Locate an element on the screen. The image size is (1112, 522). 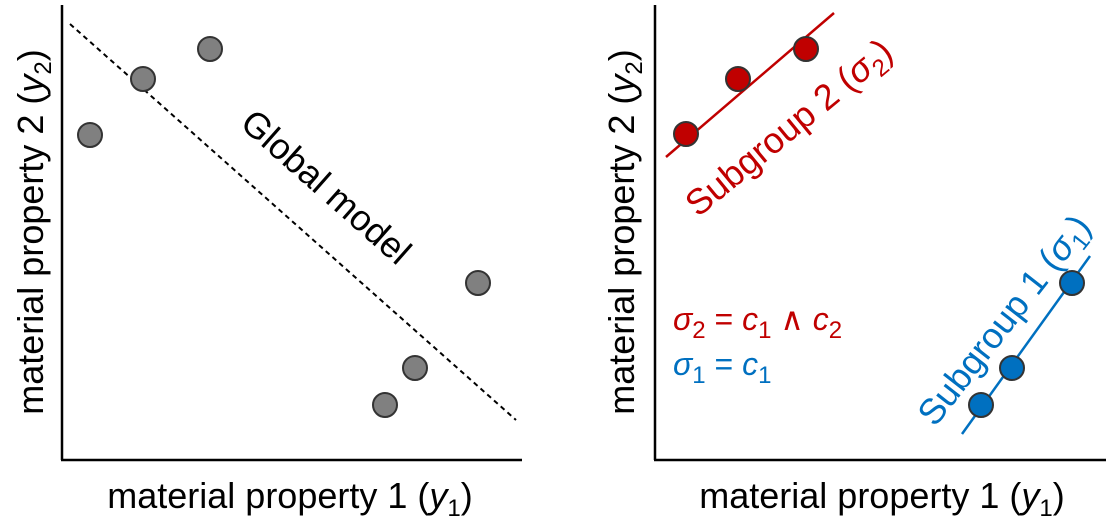
subgroup-1-label: Subgroup 1 (σ1) is located at coordinates (1006, 322).